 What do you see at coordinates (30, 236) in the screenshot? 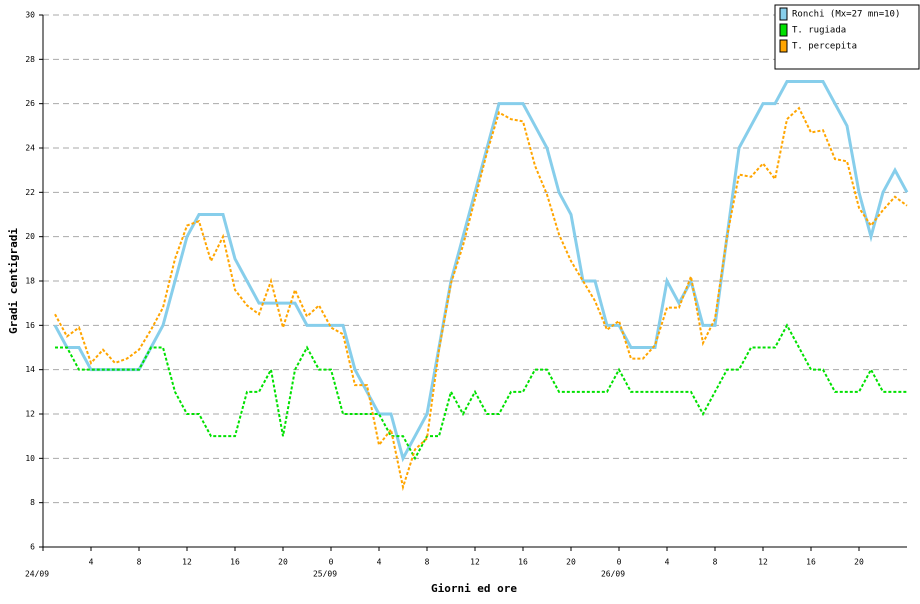
I see `y-tick-label: 20` at bounding box center [30, 236].